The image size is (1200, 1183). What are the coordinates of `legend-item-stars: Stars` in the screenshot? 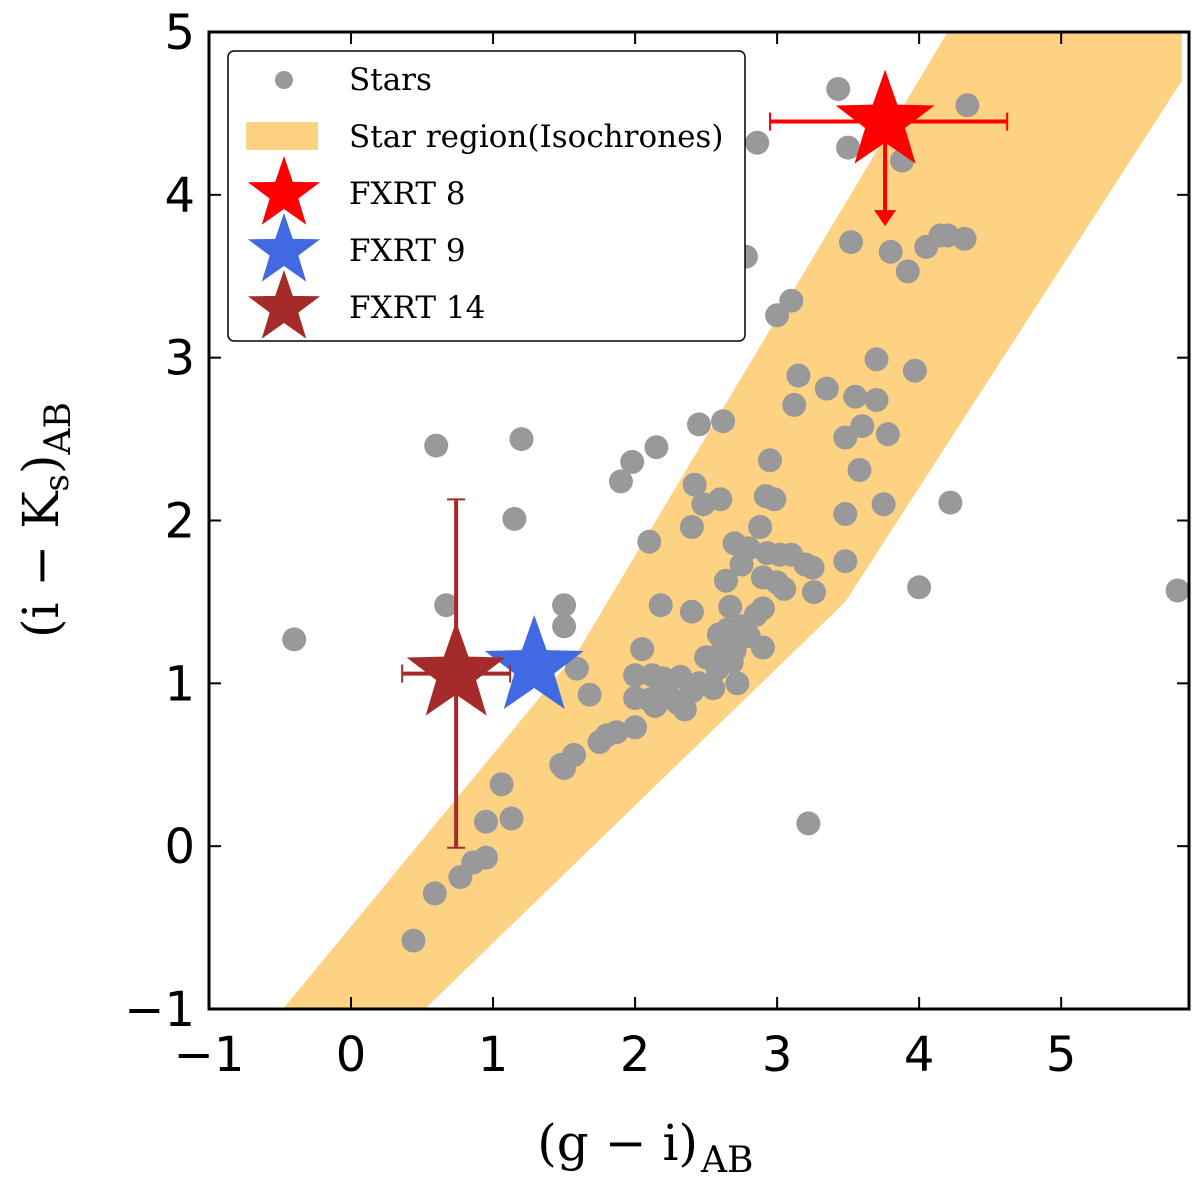 It's located at (353, 80).